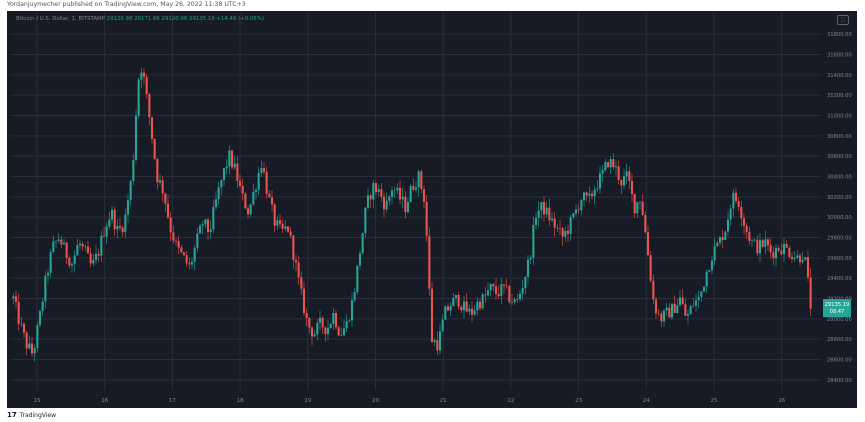 This screenshot has height=422, width=865. Describe the element at coordinates (172, 401) in the screenshot. I see `time-tick-label: 17` at that location.